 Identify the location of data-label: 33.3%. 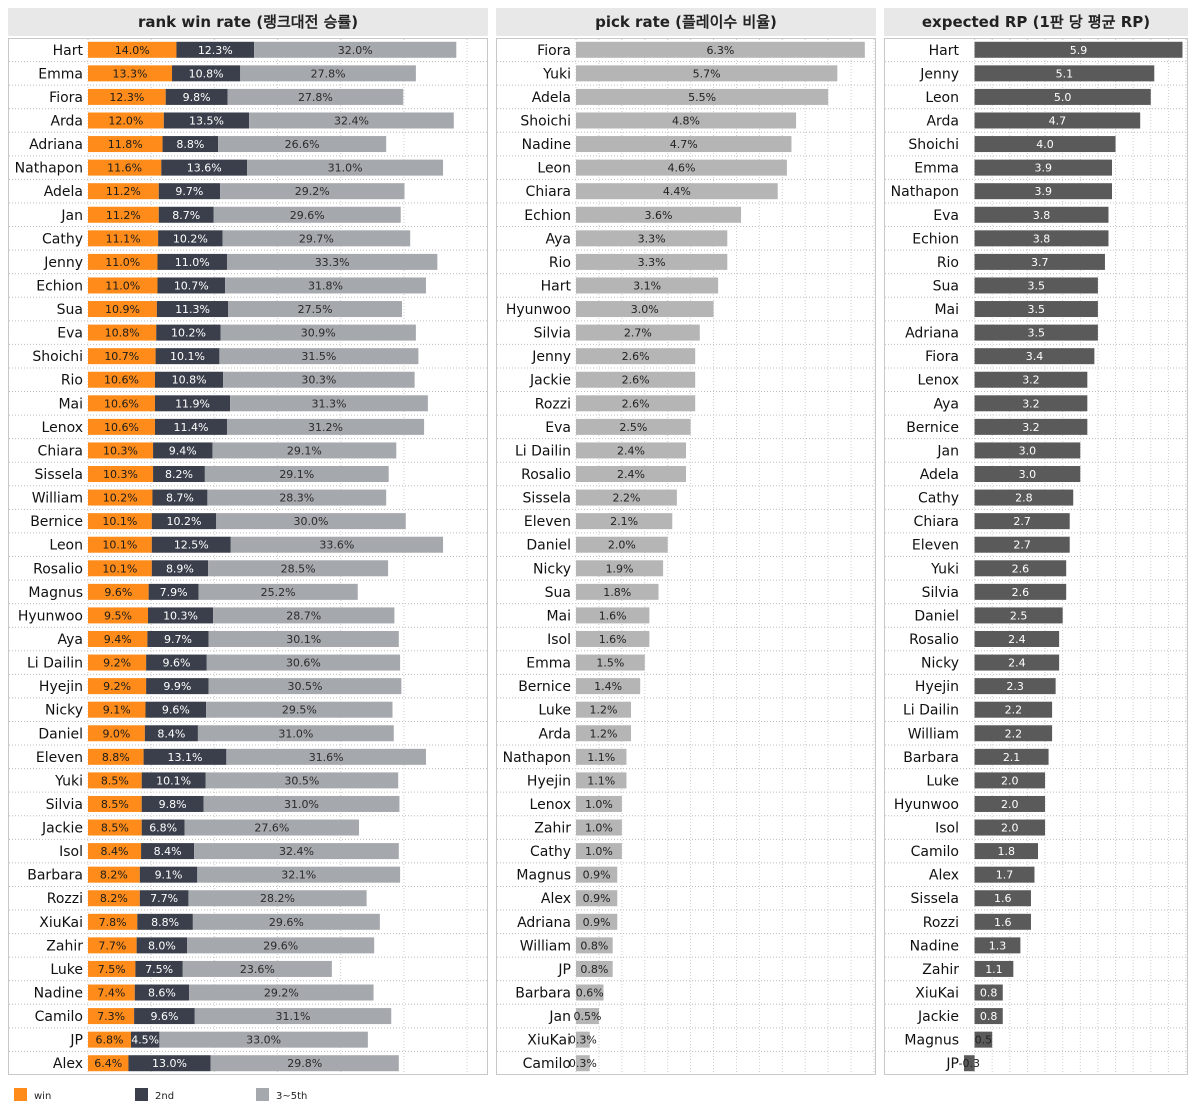
(332, 262).